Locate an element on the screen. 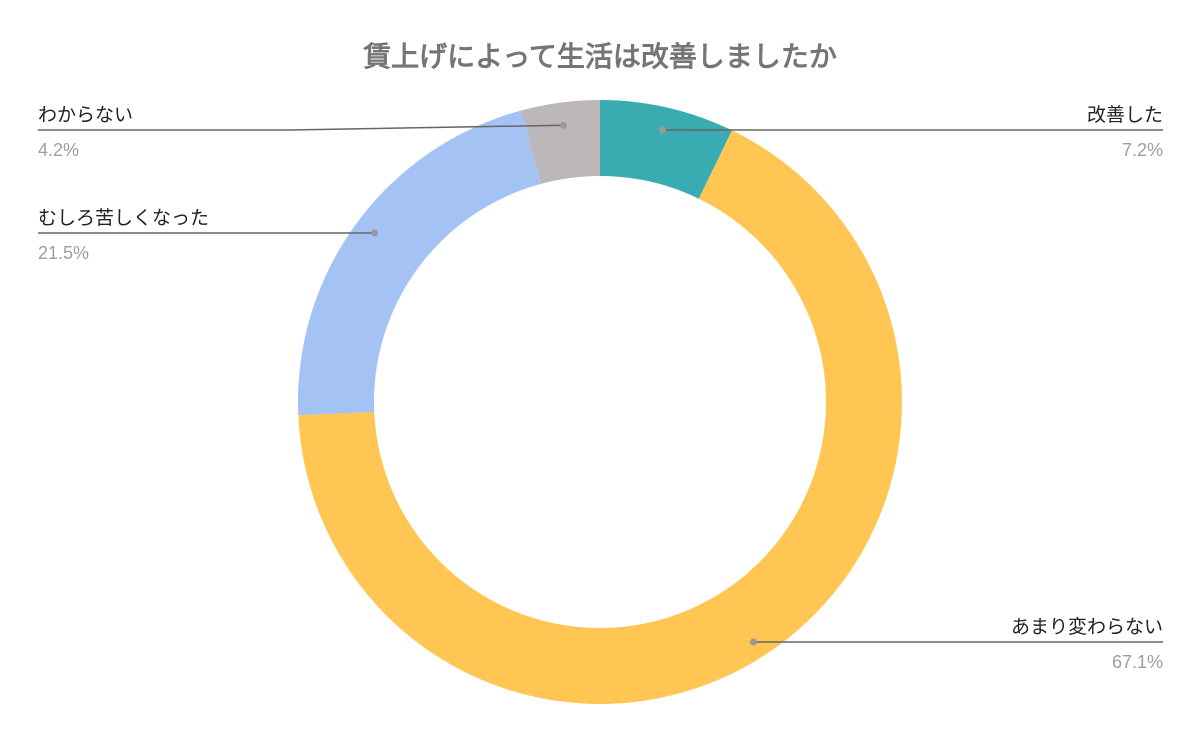 Image resolution: width=1200 pixels, height=742 pixels. slice-value-label: 21.5% is located at coordinates (63, 253).